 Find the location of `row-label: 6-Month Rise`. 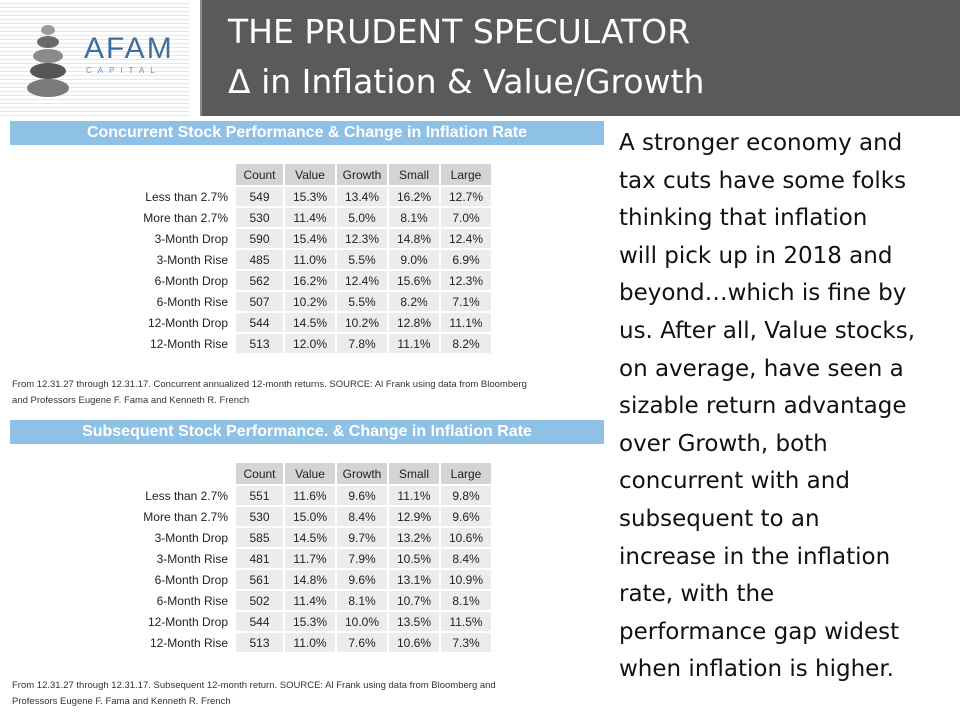

row-label: 6-Month Rise is located at coordinates (192, 301).